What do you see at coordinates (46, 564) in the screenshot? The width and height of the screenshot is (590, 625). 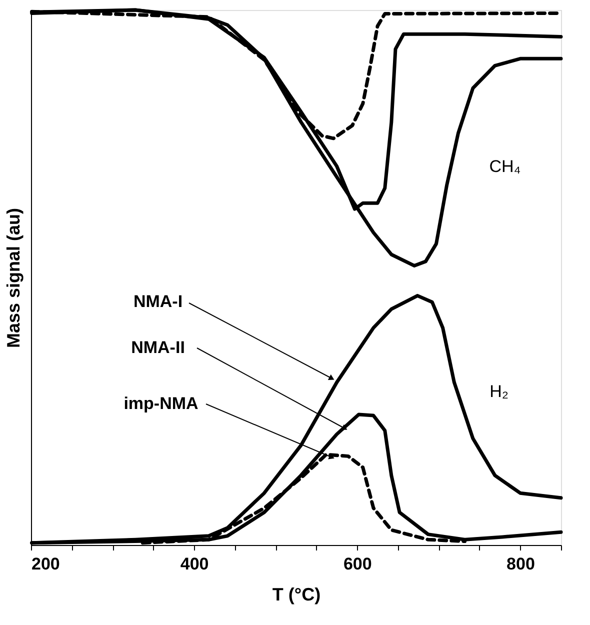 I see `x-tick-label: 200` at bounding box center [46, 564].